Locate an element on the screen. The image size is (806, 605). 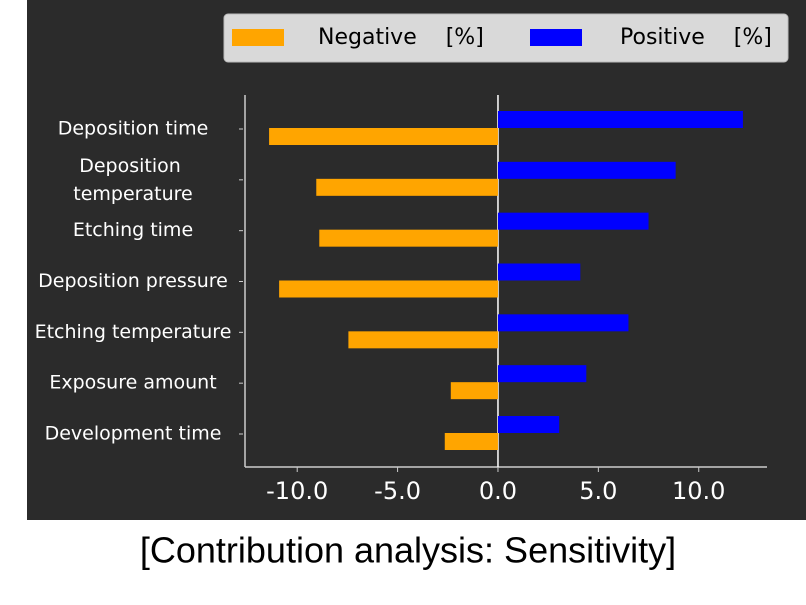
y-tick-label: Deposition temperature is located at coordinates (132, 179).